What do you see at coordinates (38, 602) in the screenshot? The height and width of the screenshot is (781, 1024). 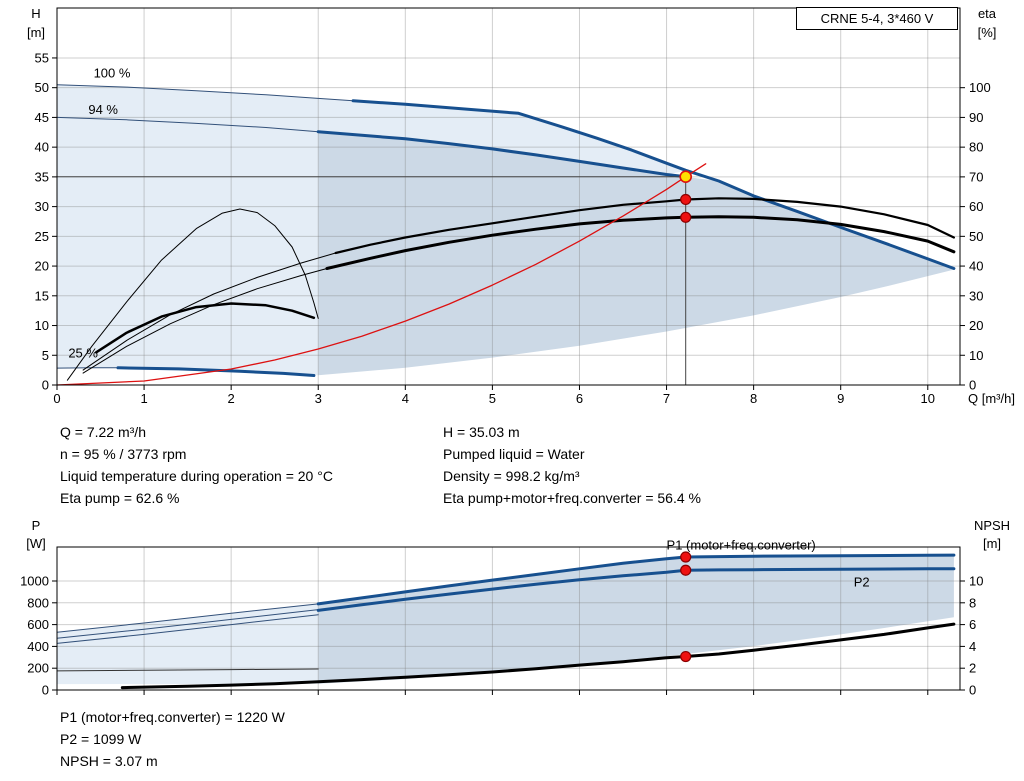 I see `y-left-tick-label: 800` at bounding box center [38, 602].